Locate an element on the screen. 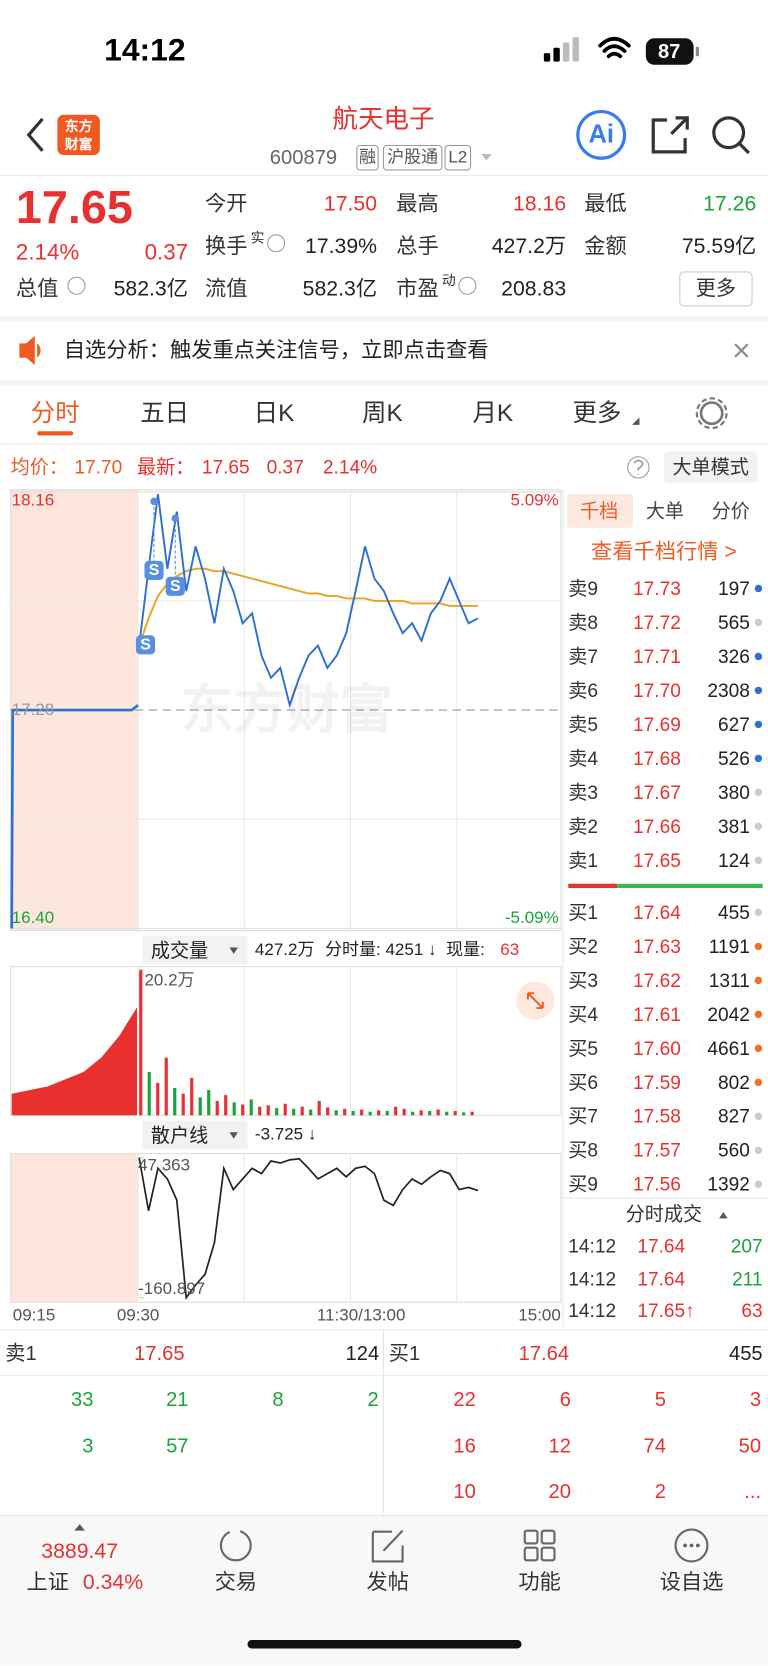  share-button is located at coordinates (670, 135).